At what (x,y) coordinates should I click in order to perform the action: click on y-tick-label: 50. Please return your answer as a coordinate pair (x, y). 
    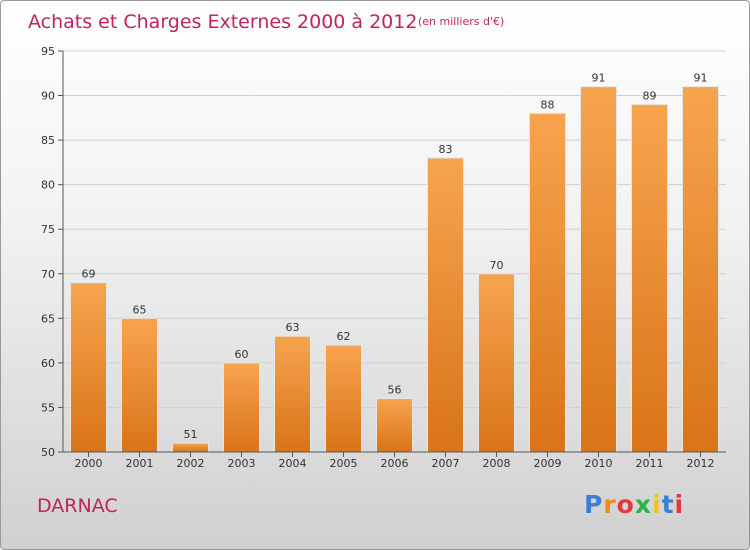
    Looking at the image, I should click on (48, 452).